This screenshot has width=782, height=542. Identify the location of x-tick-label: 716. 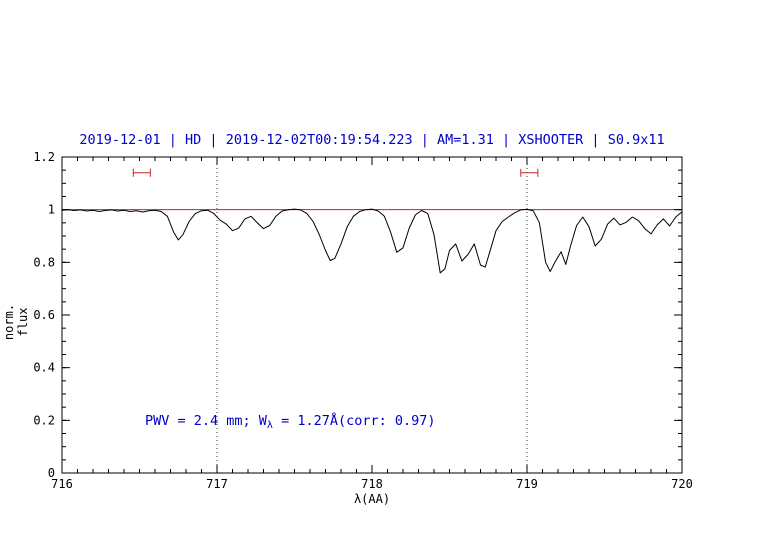
(62, 484).